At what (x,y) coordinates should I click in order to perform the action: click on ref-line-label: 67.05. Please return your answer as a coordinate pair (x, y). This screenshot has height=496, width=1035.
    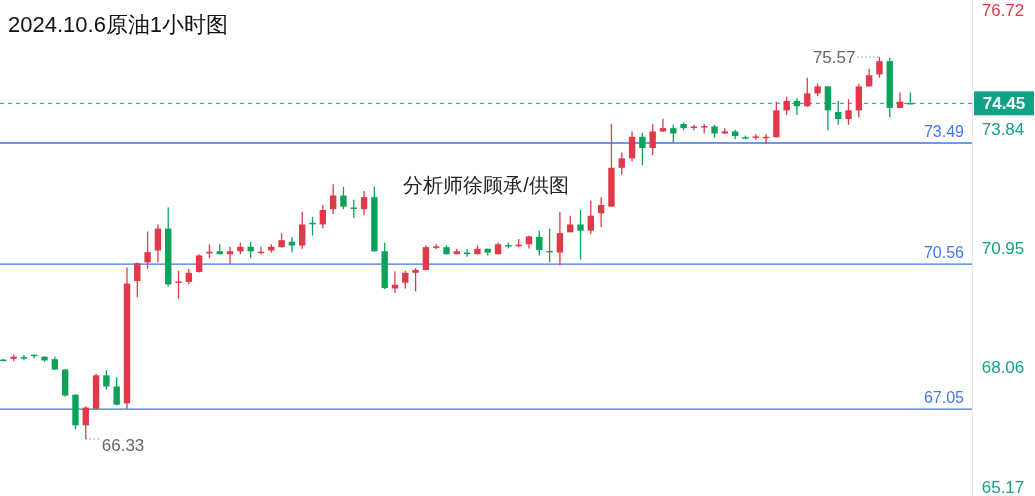
    Looking at the image, I should click on (944, 398).